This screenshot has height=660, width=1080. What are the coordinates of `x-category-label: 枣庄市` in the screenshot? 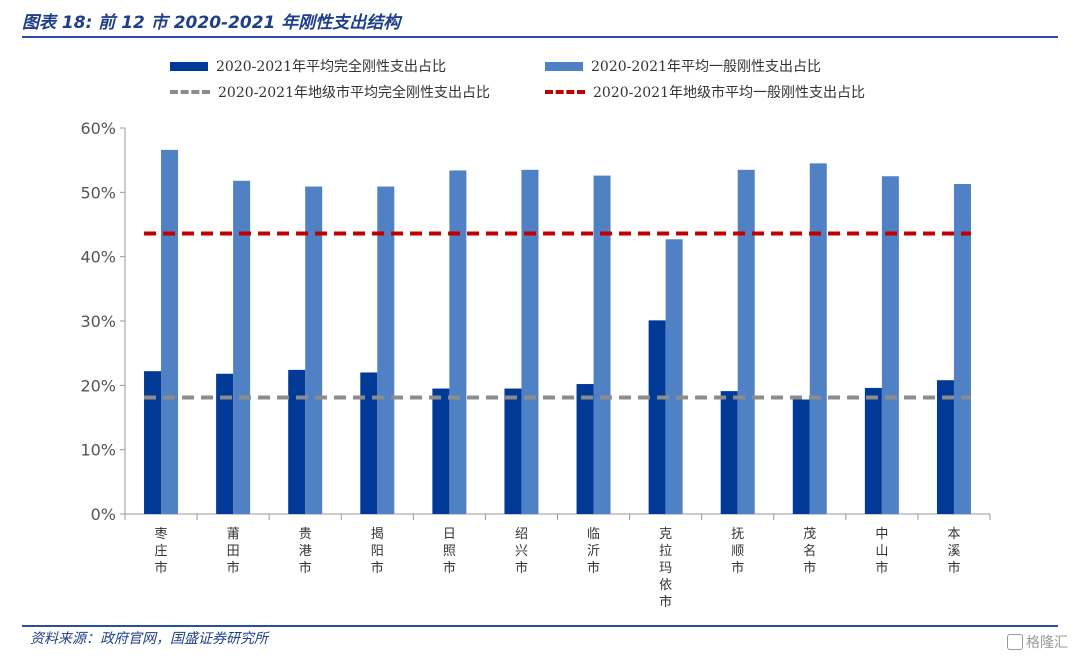 It's located at (161, 551).